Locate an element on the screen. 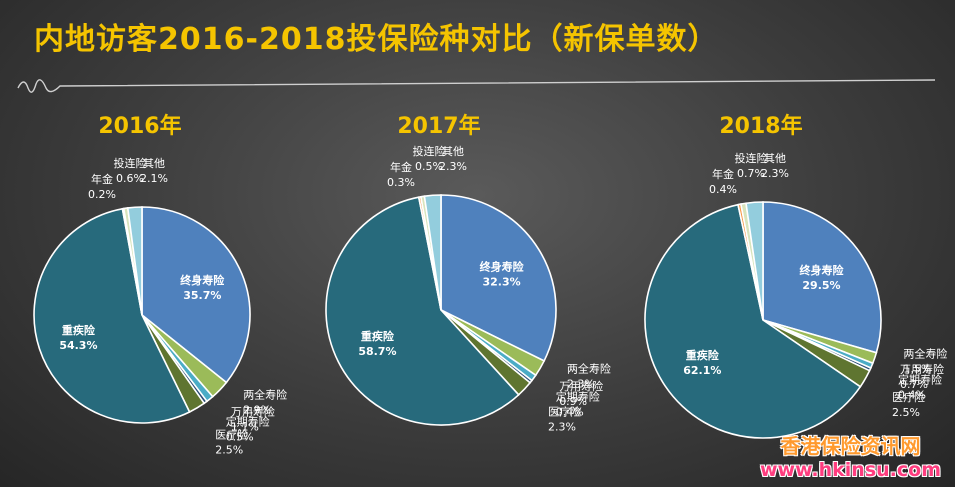 This screenshot has width=955, height=487. slice-label-investment-linked: 投连险 0.5% is located at coordinates (429, 158).